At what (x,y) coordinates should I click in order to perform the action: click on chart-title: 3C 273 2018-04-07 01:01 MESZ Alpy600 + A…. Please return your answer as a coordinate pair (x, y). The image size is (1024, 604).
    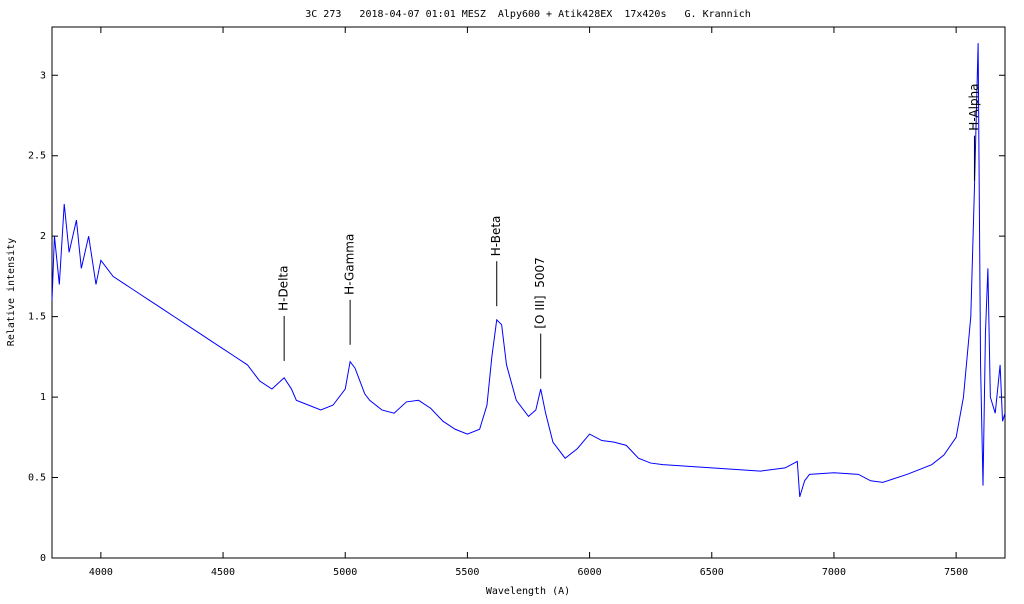
    Looking at the image, I should click on (528, 14).